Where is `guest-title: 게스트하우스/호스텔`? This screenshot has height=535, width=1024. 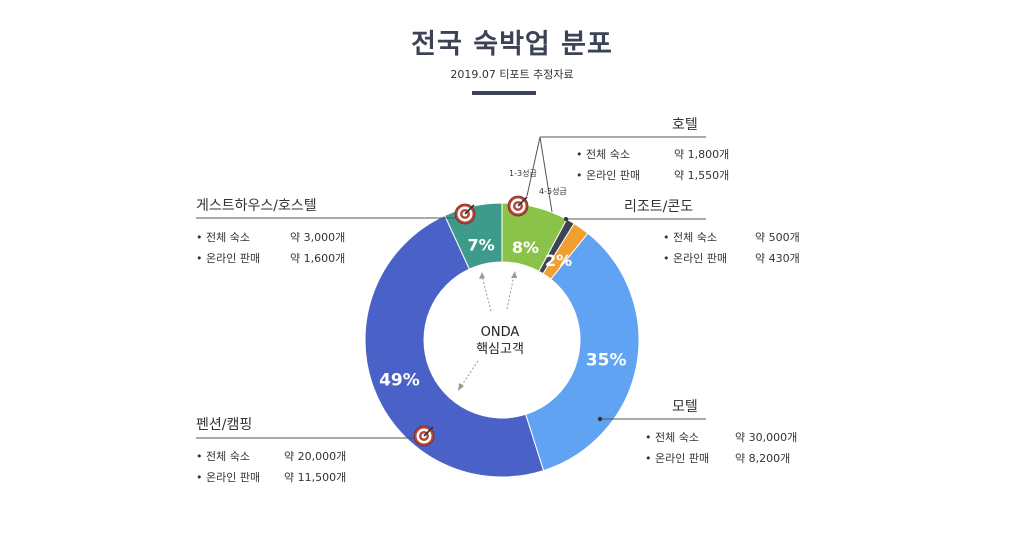 guest-title: 게스트하우스/호스텔 is located at coordinates (256, 206).